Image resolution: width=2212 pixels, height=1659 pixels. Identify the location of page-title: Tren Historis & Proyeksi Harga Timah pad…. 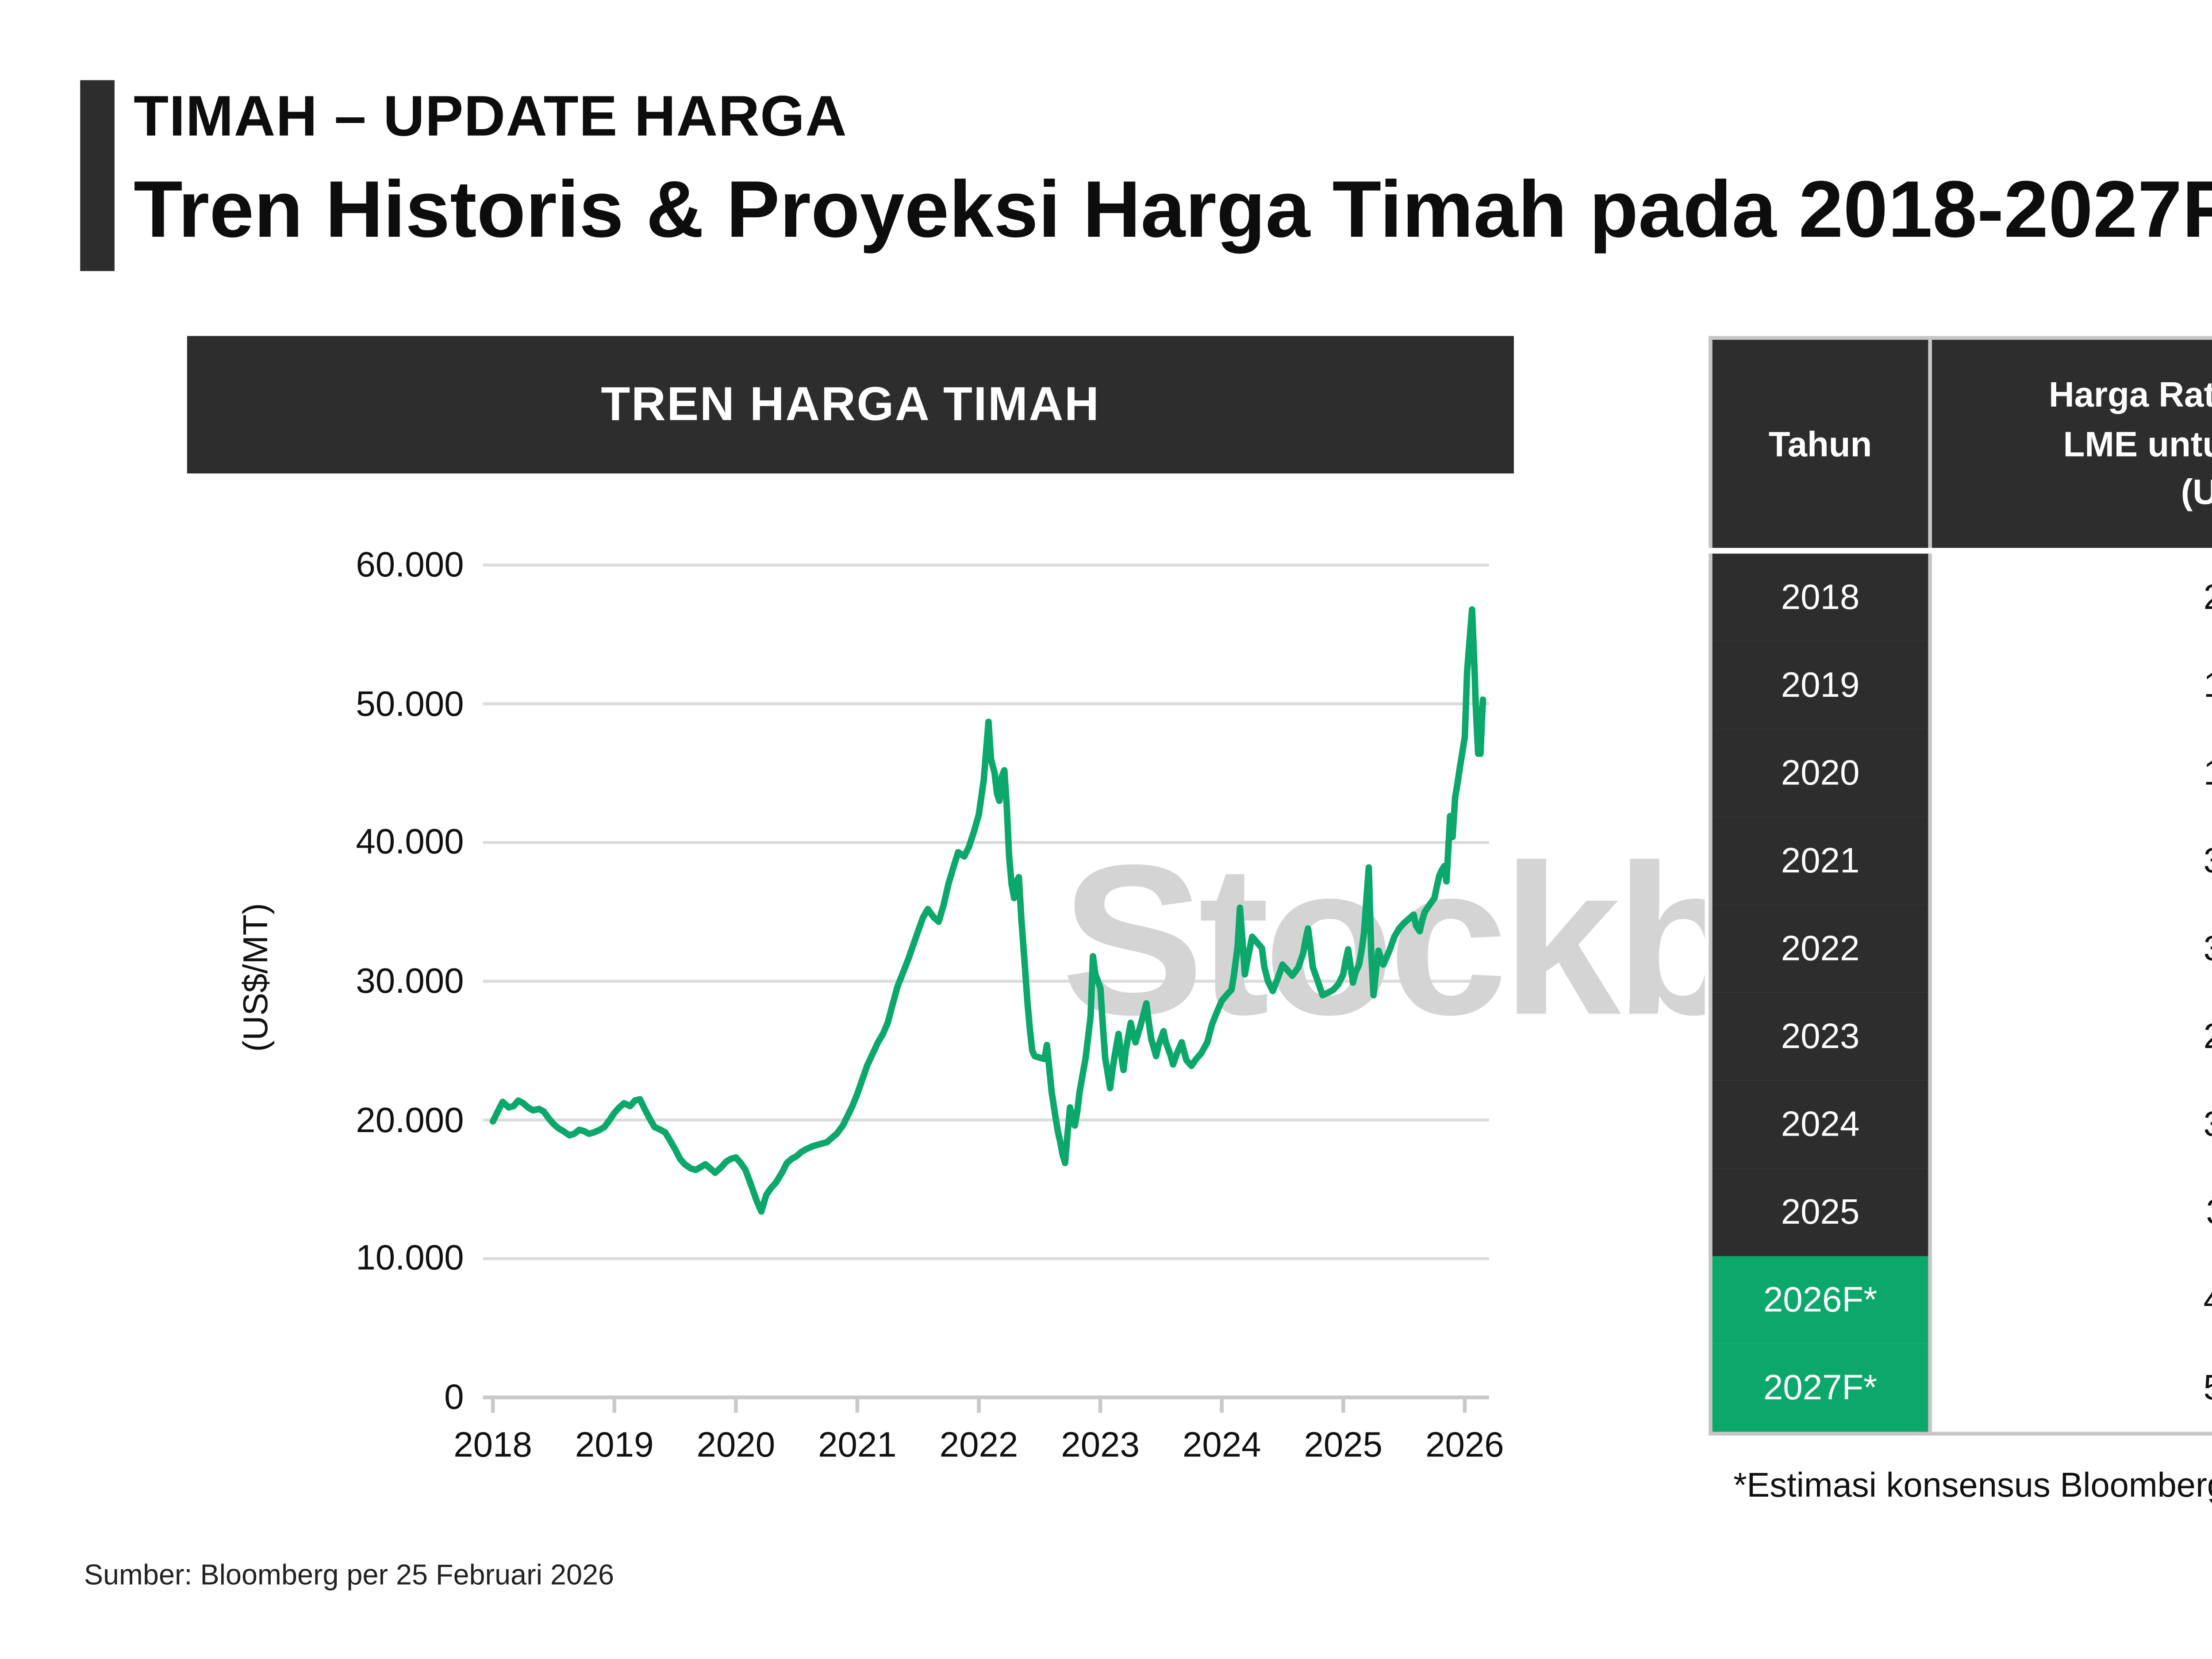
(1173, 209).